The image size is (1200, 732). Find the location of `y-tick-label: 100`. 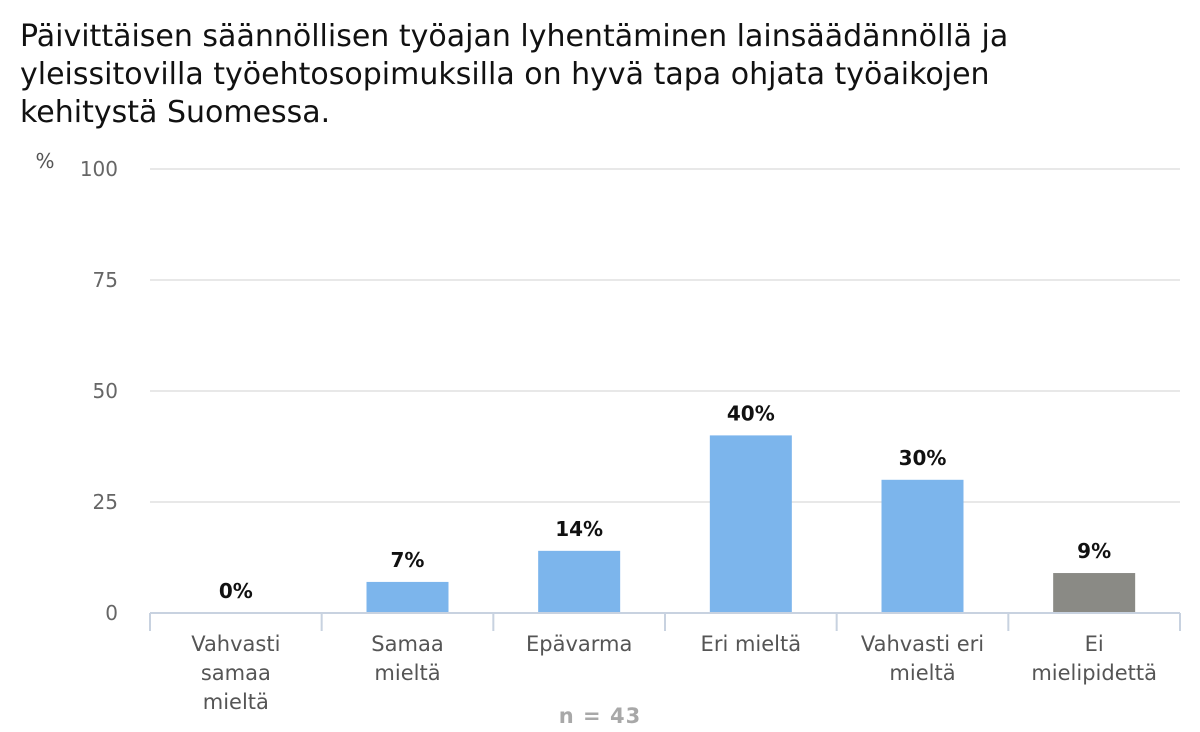

y-tick-label: 100 is located at coordinates (99, 169).